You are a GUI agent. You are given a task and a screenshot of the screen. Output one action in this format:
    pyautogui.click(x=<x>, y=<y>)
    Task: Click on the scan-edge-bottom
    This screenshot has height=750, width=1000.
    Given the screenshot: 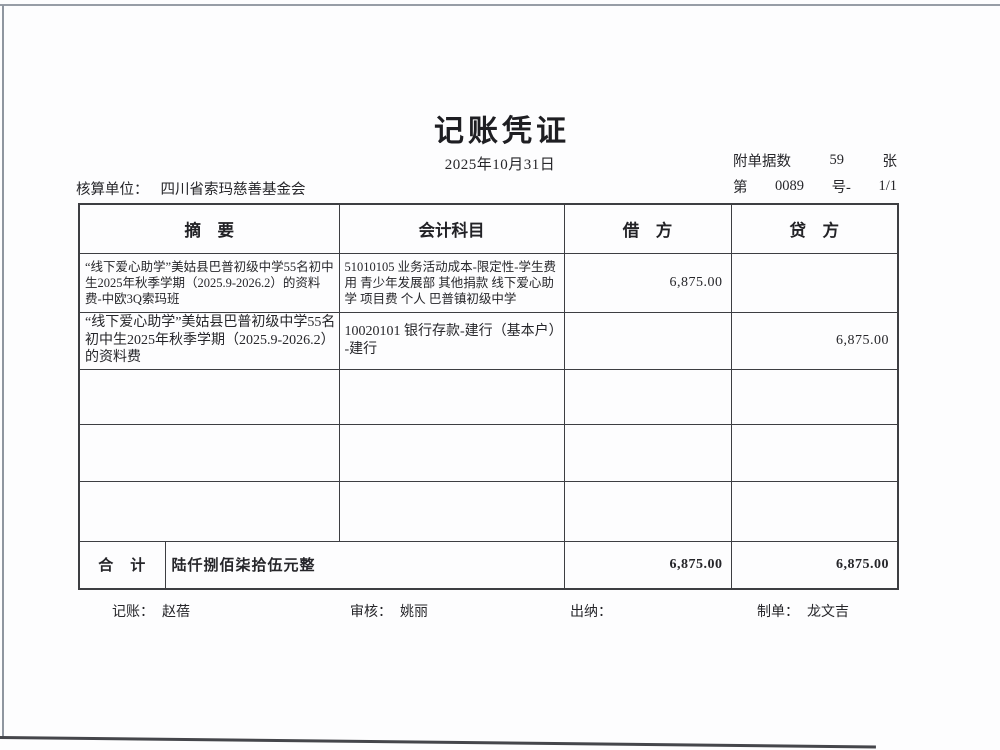 What is the action you would take?
    pyautogui.click(x=438, y=742)
    